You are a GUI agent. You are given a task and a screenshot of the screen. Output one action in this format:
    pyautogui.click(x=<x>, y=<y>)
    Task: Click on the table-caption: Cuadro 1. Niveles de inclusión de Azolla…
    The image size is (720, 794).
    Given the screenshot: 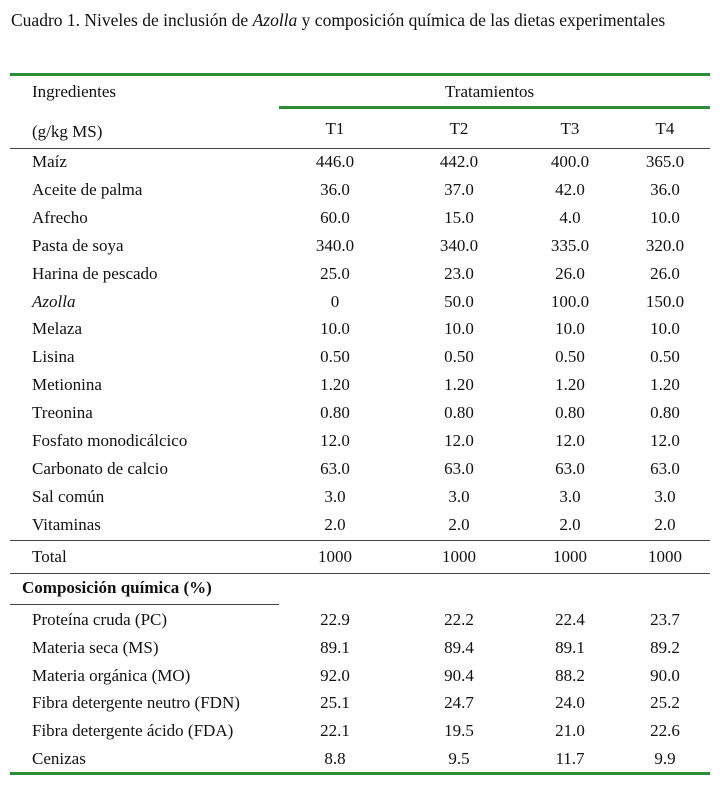 What is the action you would take?
    pyautogui.click(x=338, y=20)
    